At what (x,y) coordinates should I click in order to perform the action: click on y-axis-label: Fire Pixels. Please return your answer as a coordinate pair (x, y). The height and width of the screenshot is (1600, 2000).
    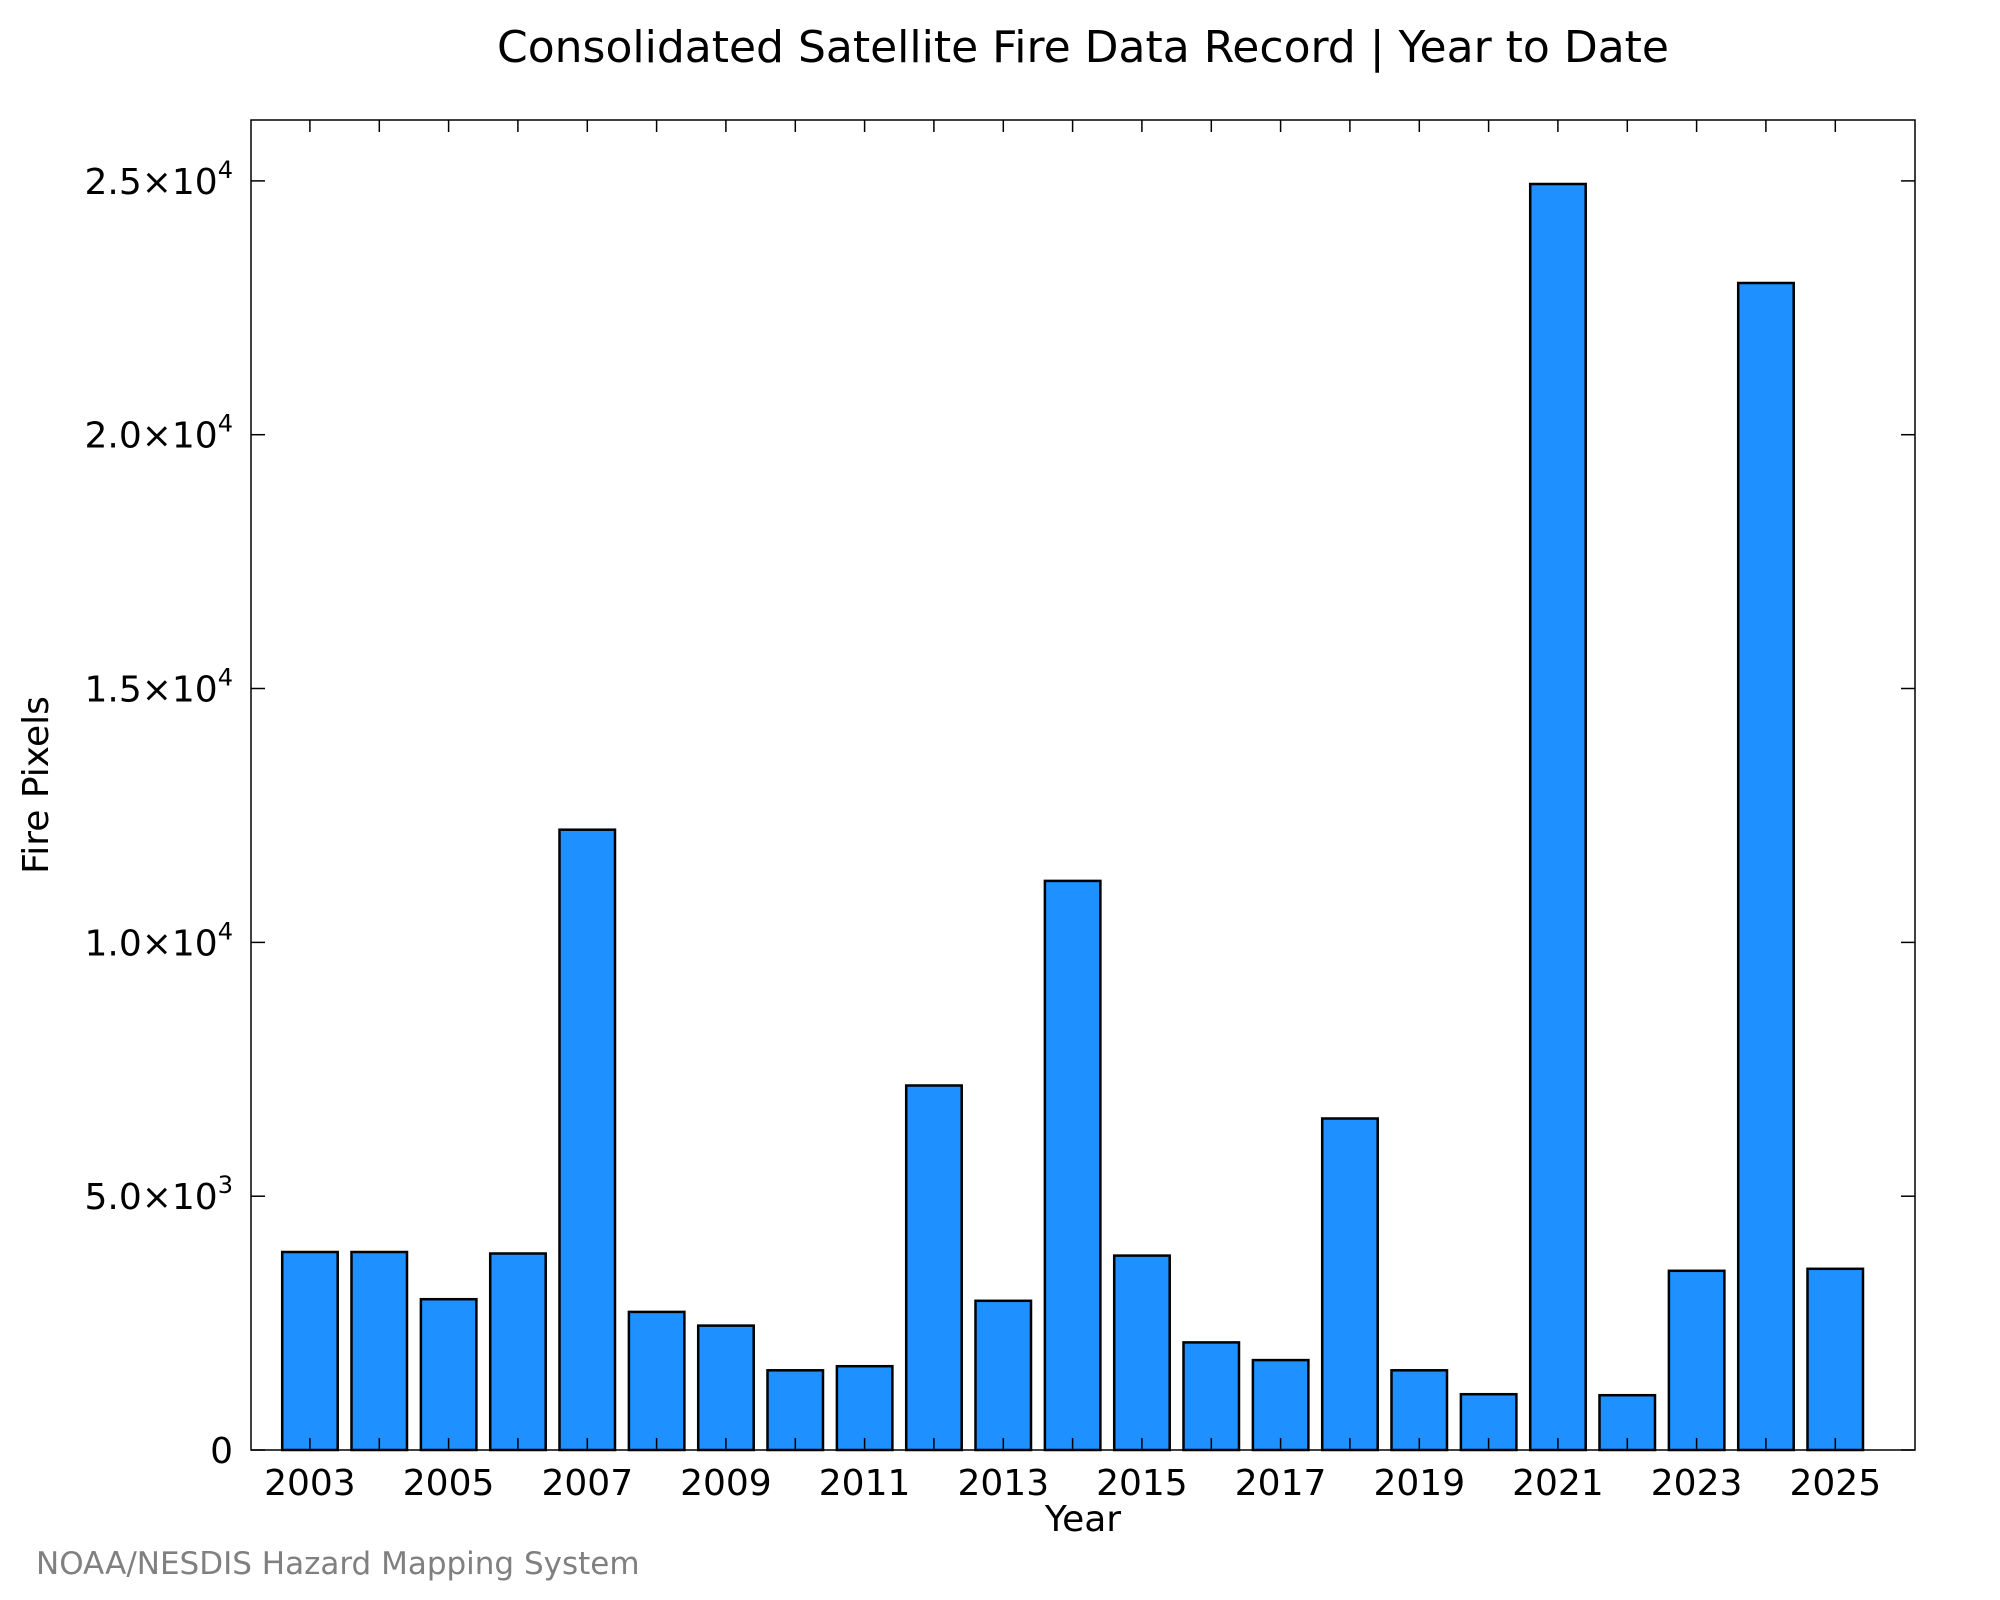
    Looking at the image, I should click on (36, 785).